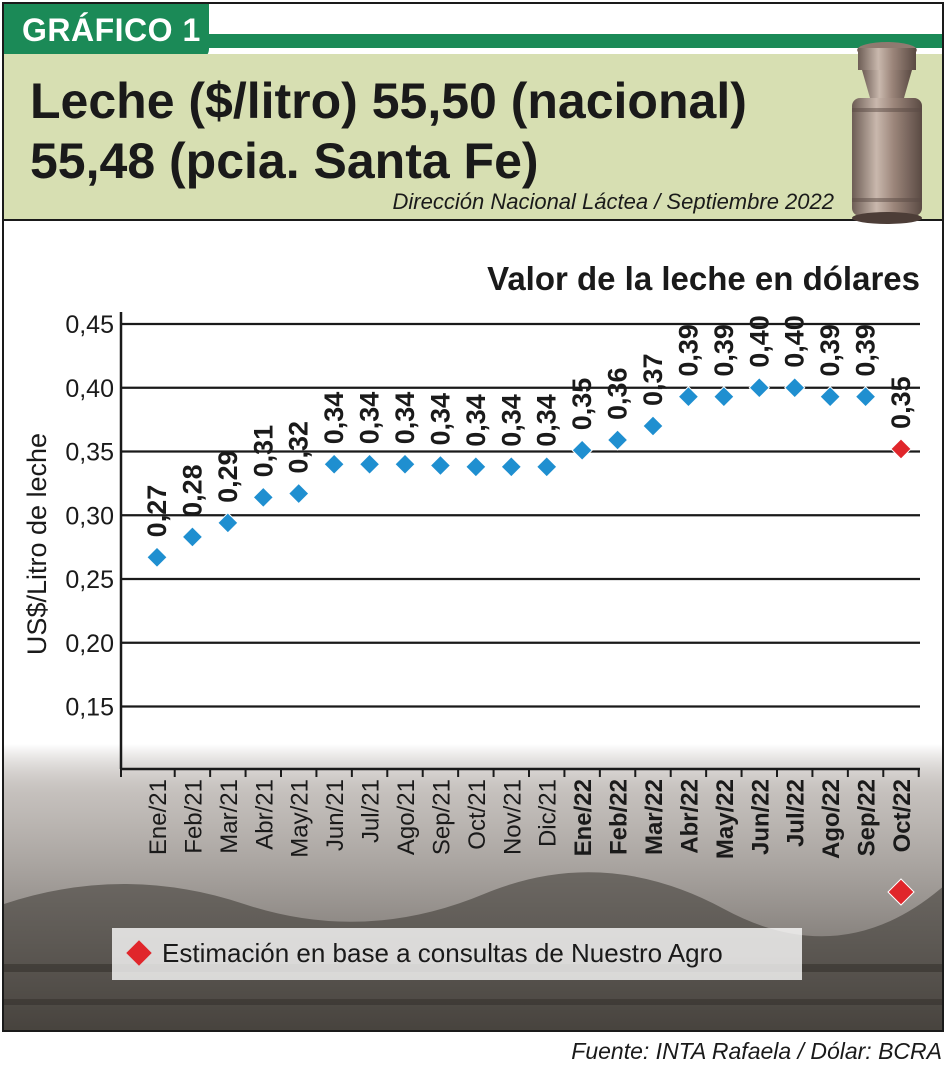 The height and width of the screenshot is (1068, 948). Describe the element at coordinates (388, 101) in the screenshot. I see `page-title-line1: Leche ($/litro) 55,50 (nacional)` at that location.